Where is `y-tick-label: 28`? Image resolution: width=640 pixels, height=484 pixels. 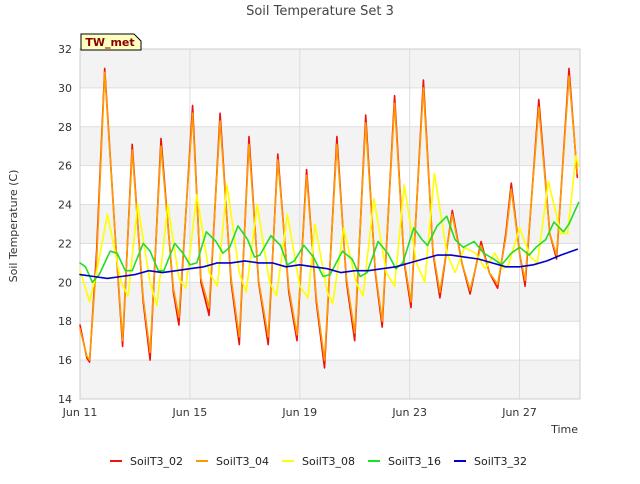 y-tick-label: 28 is located at coordinates (65, 127).